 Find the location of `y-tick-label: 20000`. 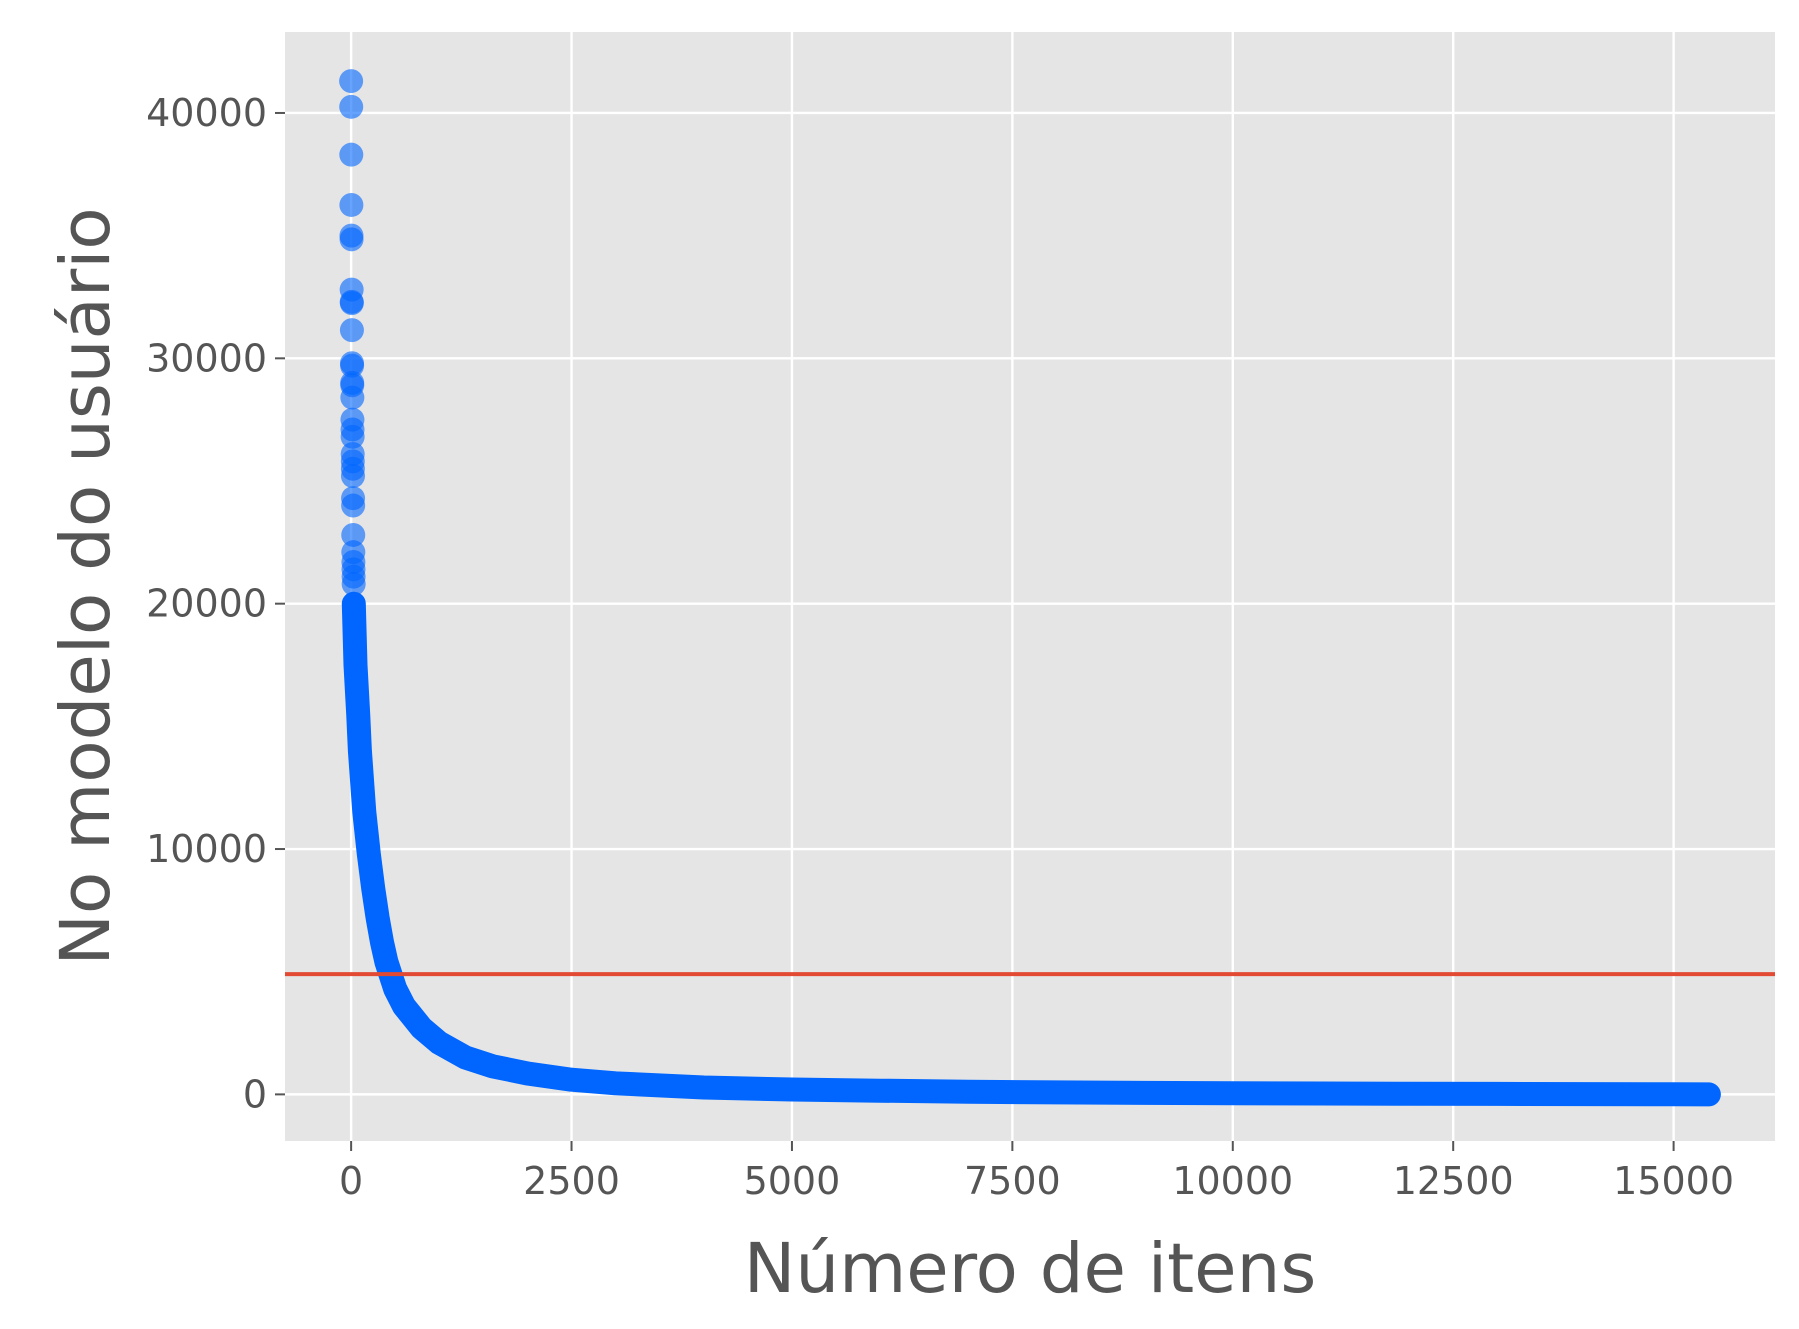

y-tick-label: 20000 is located at coordinates (206, 604).